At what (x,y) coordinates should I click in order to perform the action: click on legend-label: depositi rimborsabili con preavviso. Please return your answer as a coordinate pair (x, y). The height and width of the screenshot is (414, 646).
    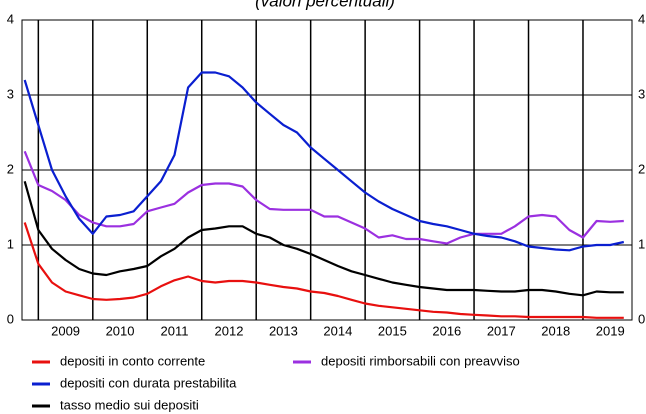
    Looking at the image, I should click on (420, 360).